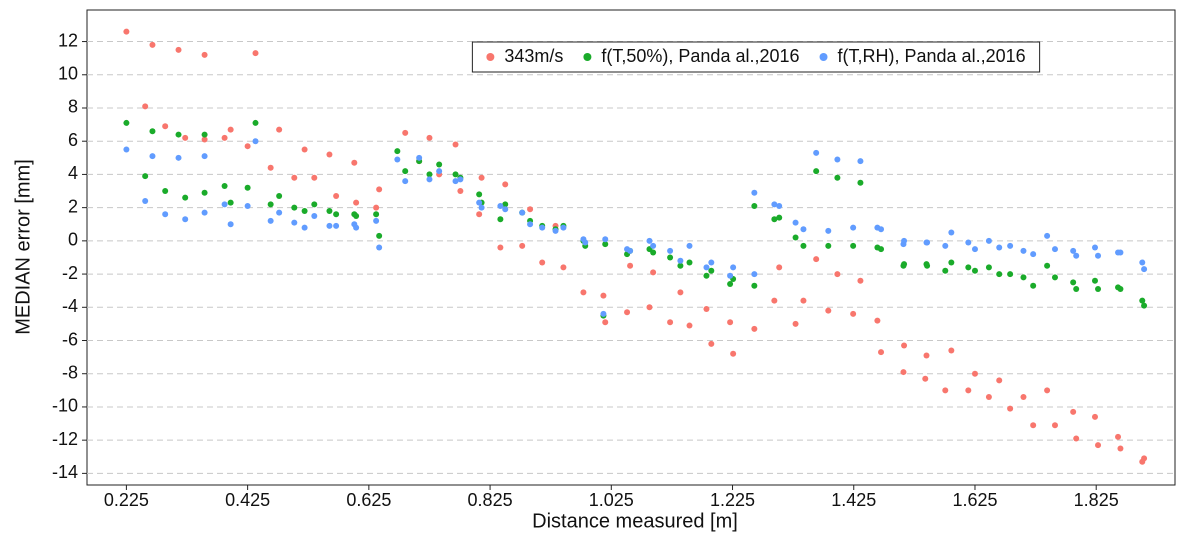  What do you see at coordinates (853, 500) in the screenshot?
I see `x-tick-label: 1.425` at bounding box center [853, 500].